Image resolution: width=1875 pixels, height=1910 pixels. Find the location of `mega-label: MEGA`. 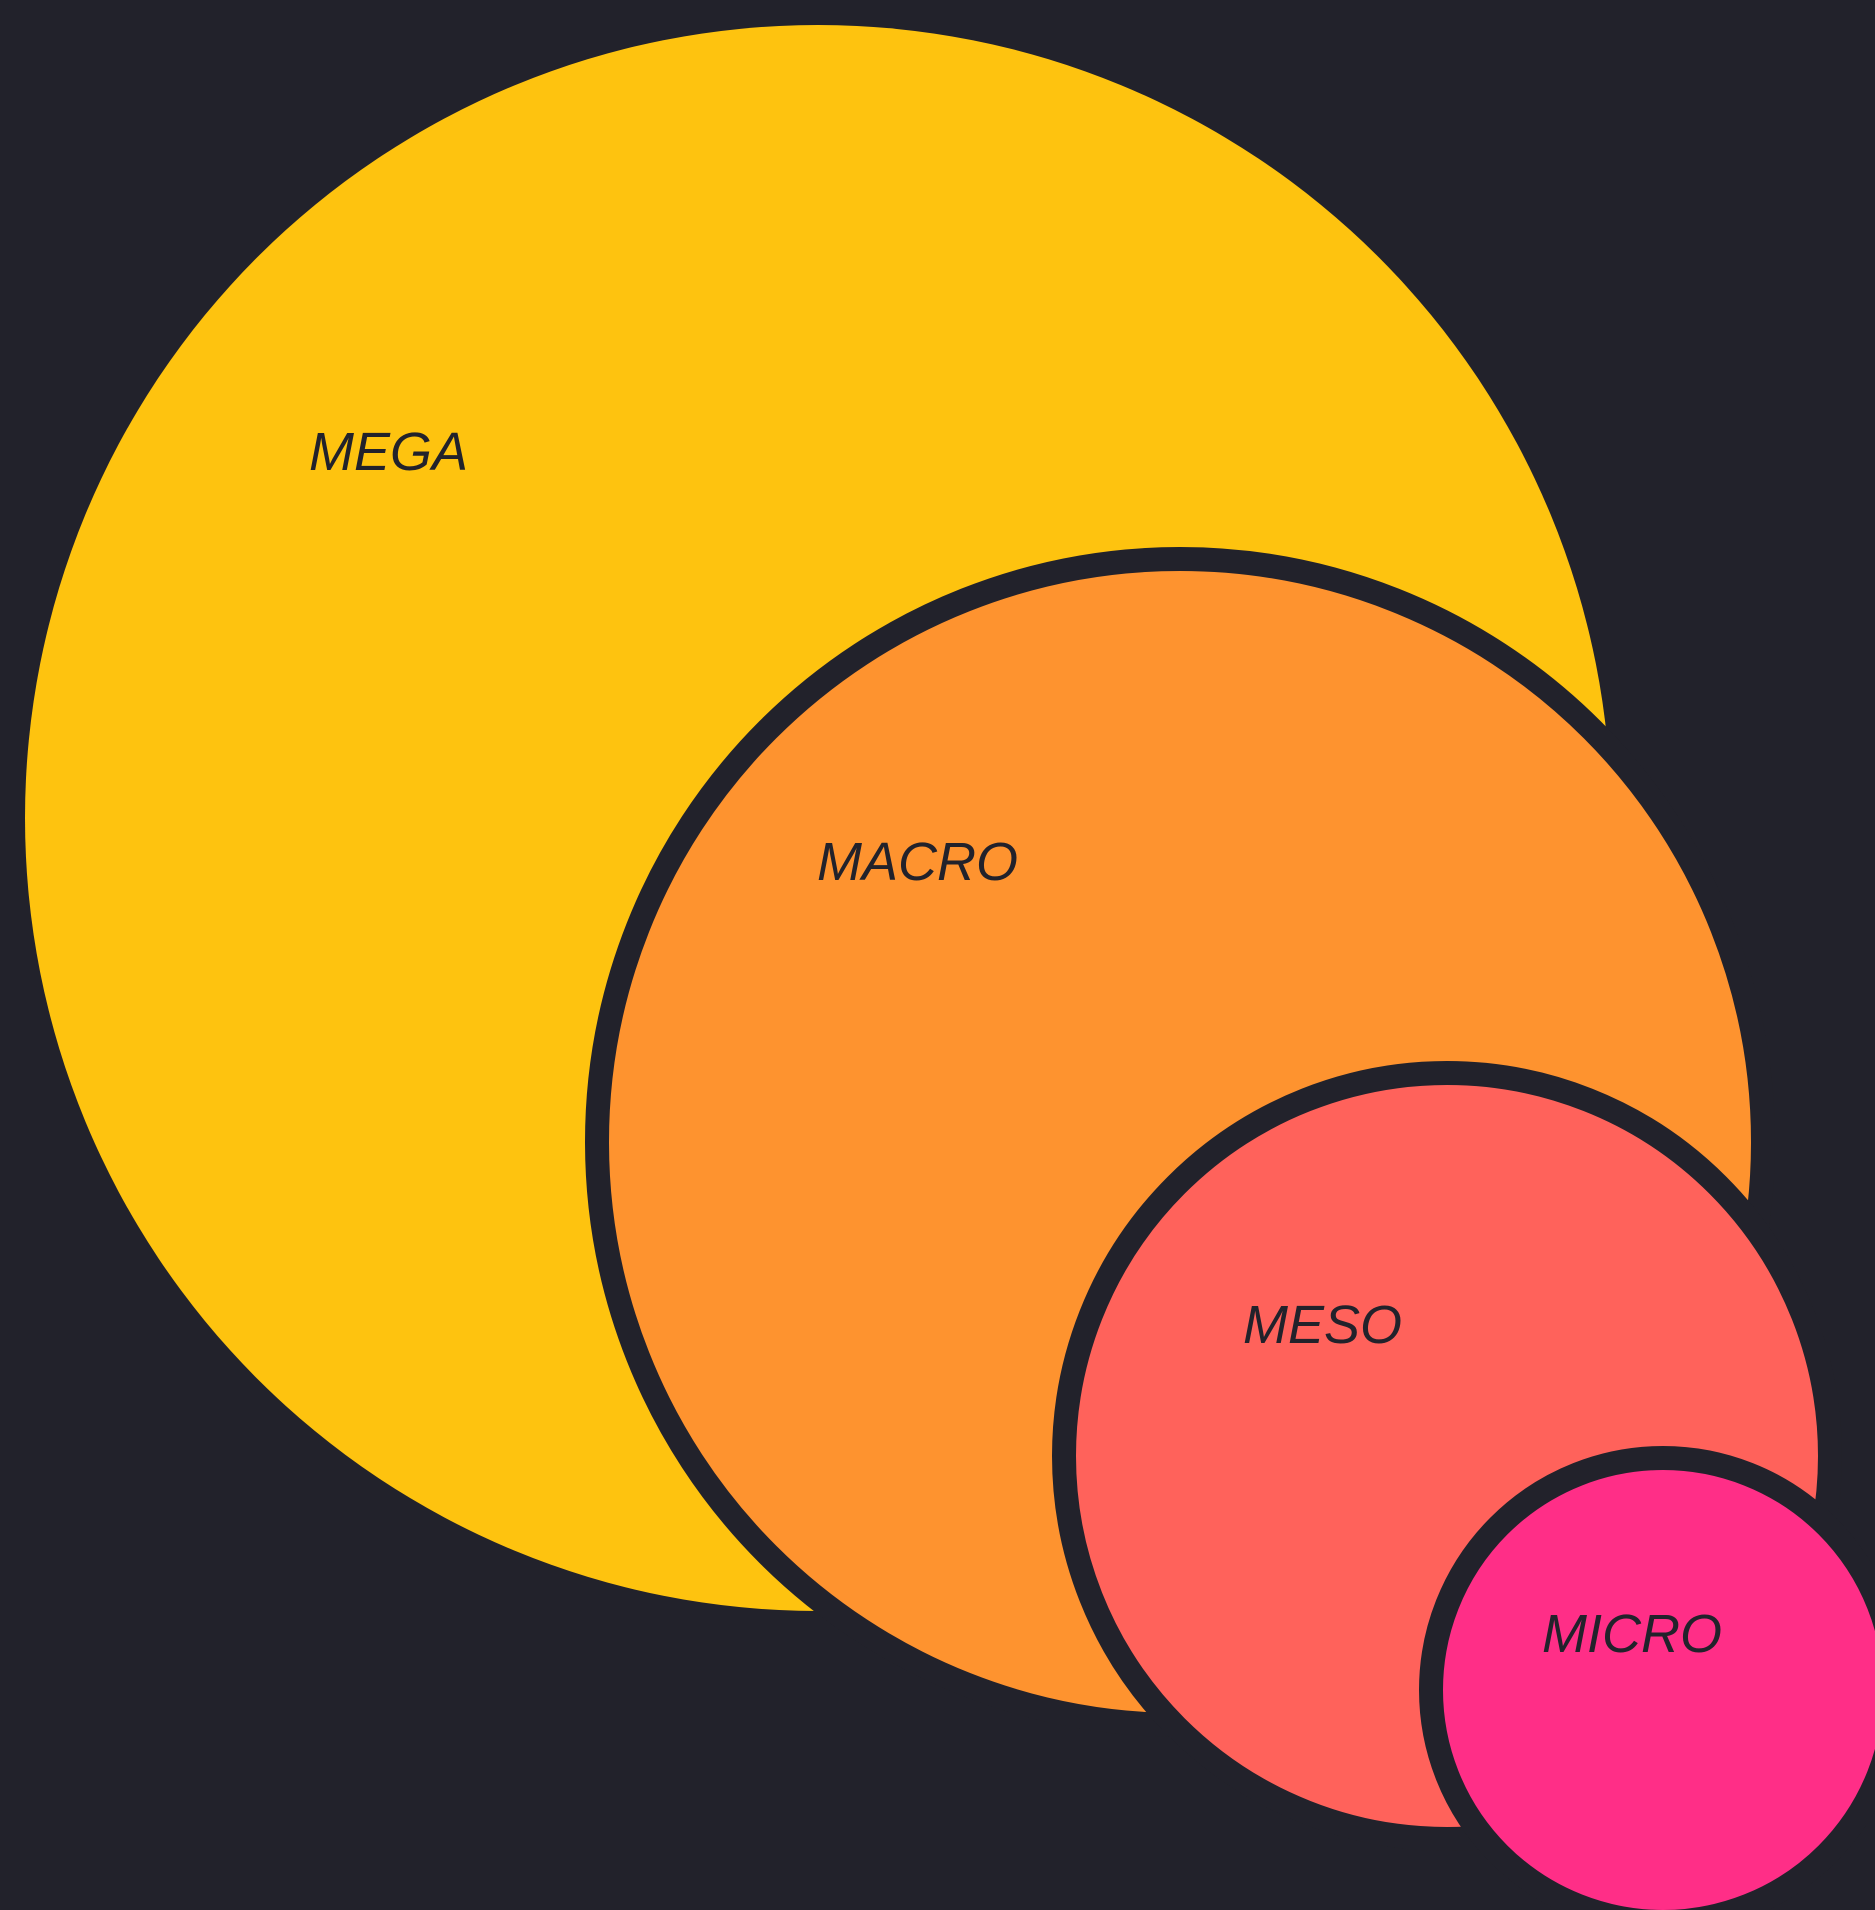

mega-label: MEGA is located at coordinates (388, 452).